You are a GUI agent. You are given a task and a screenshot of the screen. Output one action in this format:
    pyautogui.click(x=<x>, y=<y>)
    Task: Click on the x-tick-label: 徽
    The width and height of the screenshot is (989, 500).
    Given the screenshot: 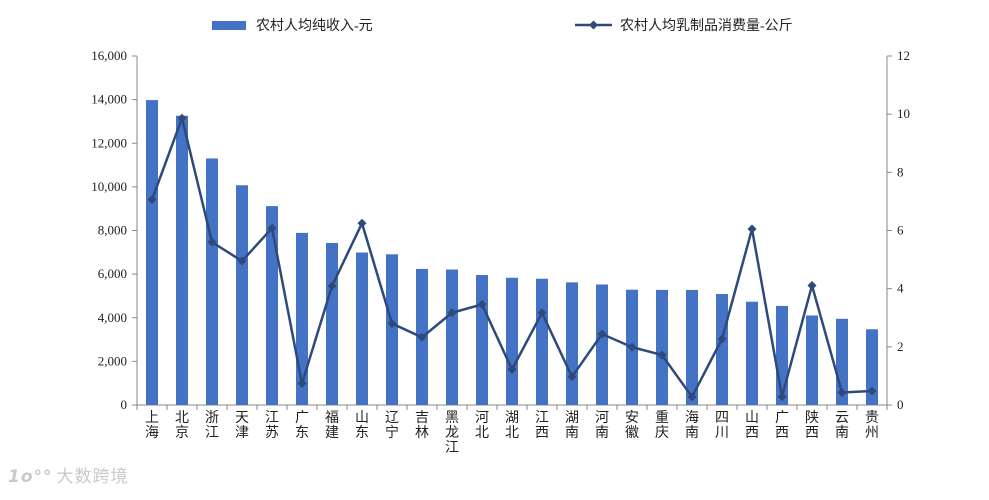 What is the action you would take?
    pyautogui.click(x=632, y=433)
    